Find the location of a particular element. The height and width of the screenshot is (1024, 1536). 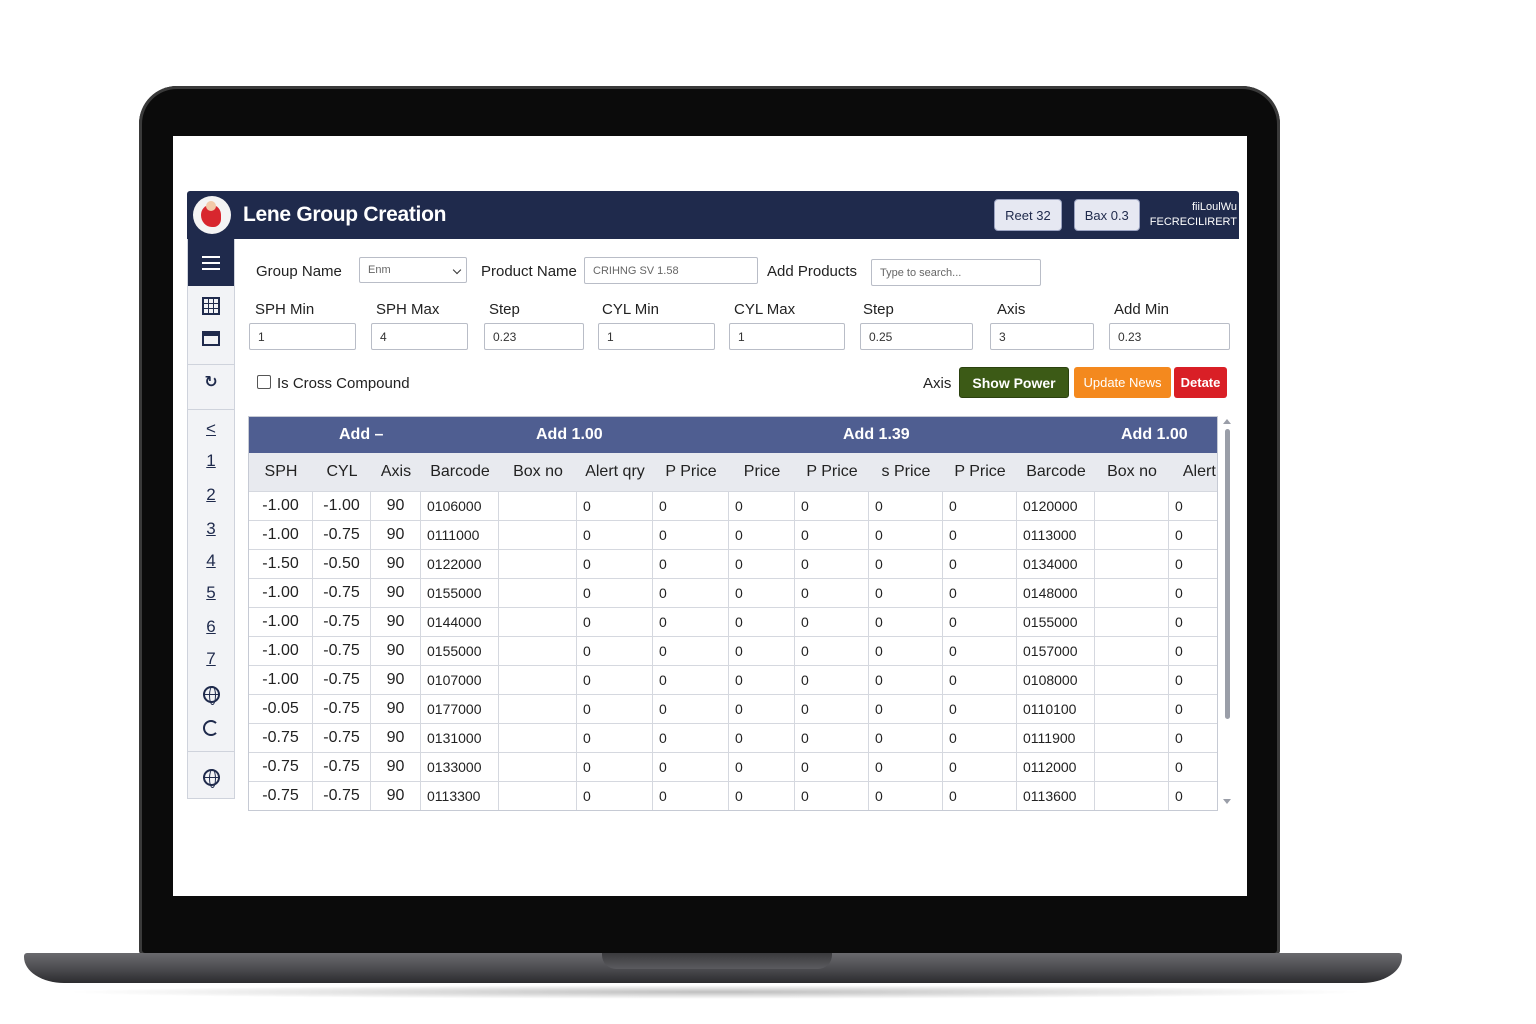

table-row: -1.00 -0.75 90 0111000 0 0 0 0 0 0 0113000 0 is located at coordinates (733, 534).